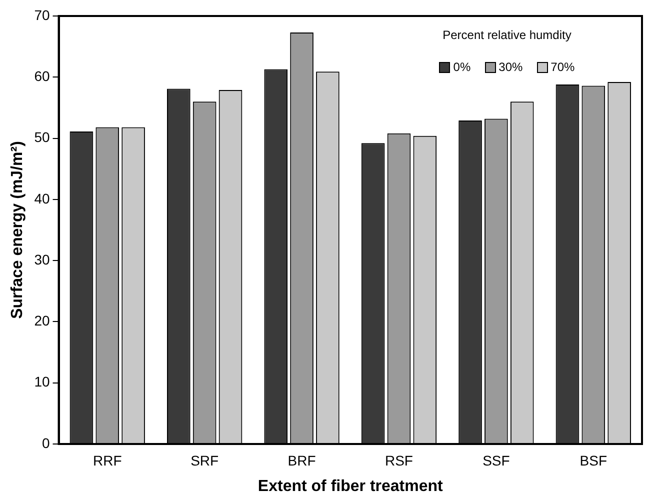 The image size is (648, 504). Describe the element at coordinates (562, 67) in the screenshot. I see `legend-label: 70%` at that location.